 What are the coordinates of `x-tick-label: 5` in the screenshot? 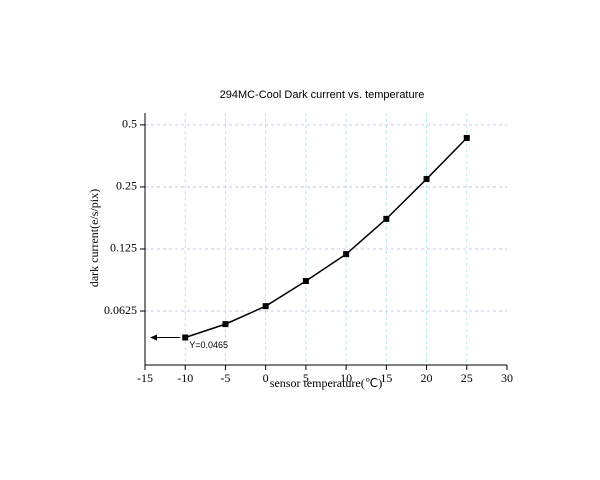 It's located at (306, 378).